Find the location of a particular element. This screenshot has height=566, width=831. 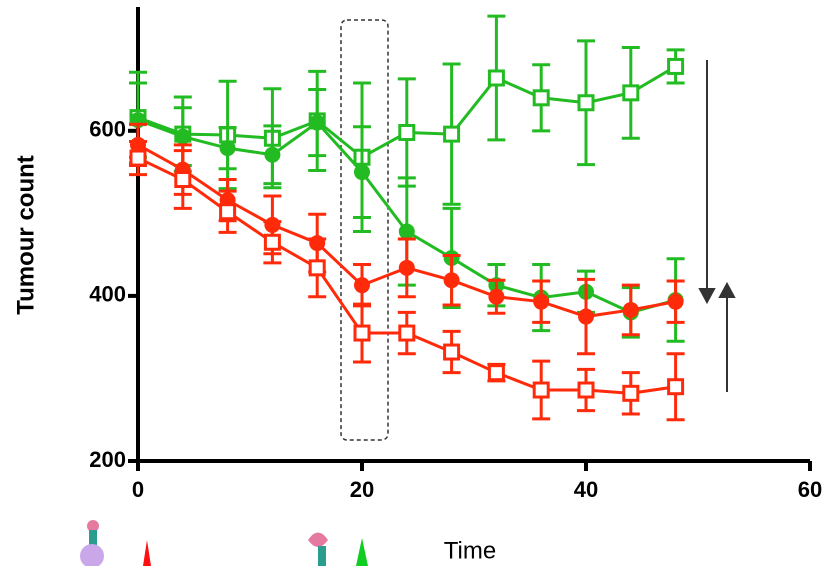

y-tick-label: 600 is located at coordinates (107, 129).